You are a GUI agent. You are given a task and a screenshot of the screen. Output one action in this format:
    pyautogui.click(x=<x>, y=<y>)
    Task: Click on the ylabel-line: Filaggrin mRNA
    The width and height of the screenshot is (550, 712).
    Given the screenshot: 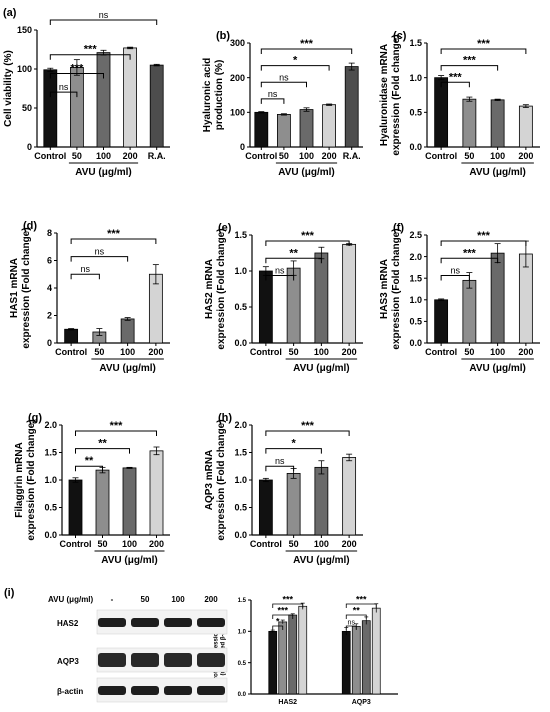 What is the action you would take?
    pyautogui.click(x=19, y=480)
    